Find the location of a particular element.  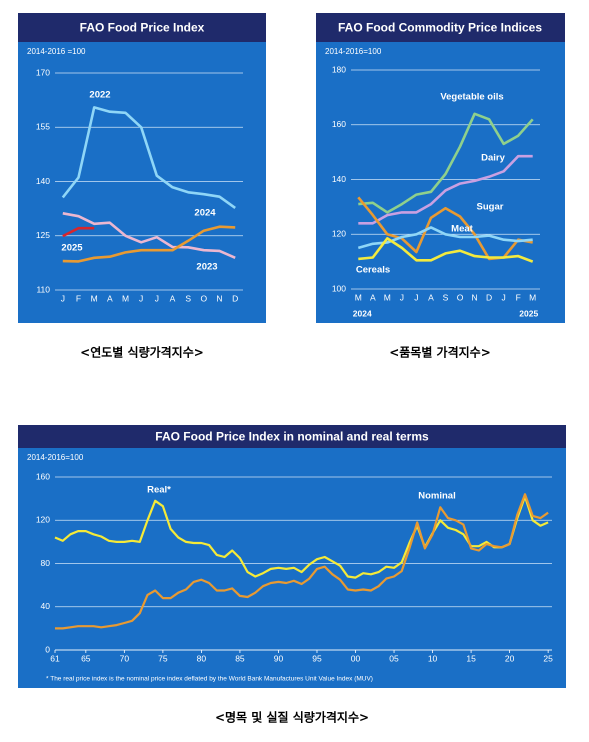

y-tick-label: 0 is located at coordinates (47, 649).